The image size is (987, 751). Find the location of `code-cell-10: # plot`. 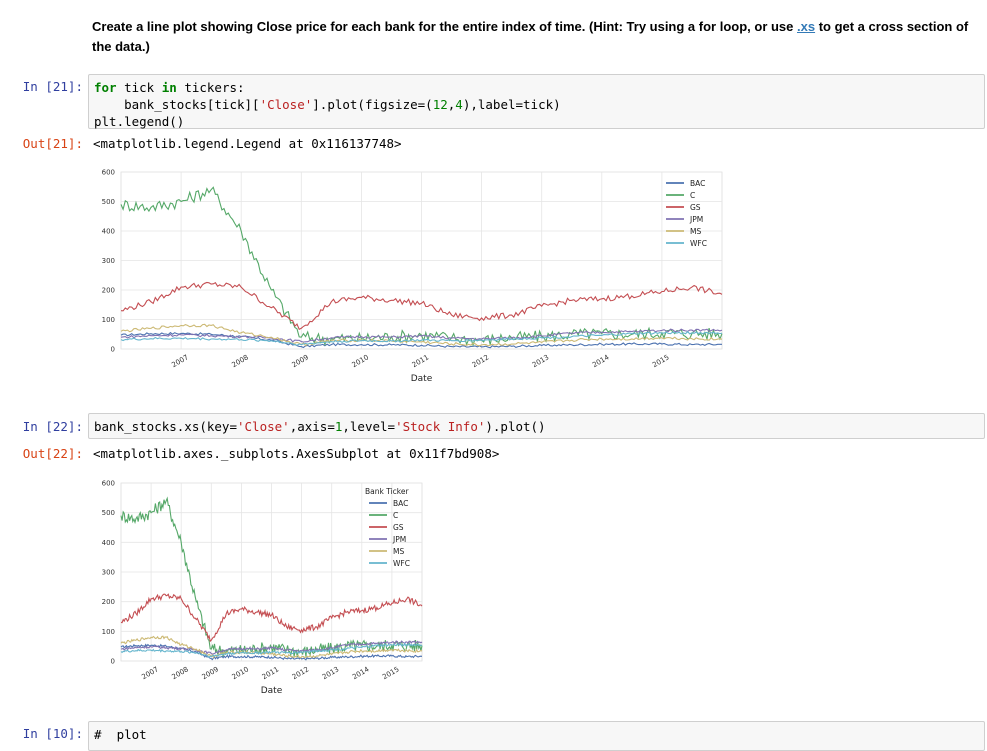

code-cell-10: # plot is located at coordinates (536, 736).